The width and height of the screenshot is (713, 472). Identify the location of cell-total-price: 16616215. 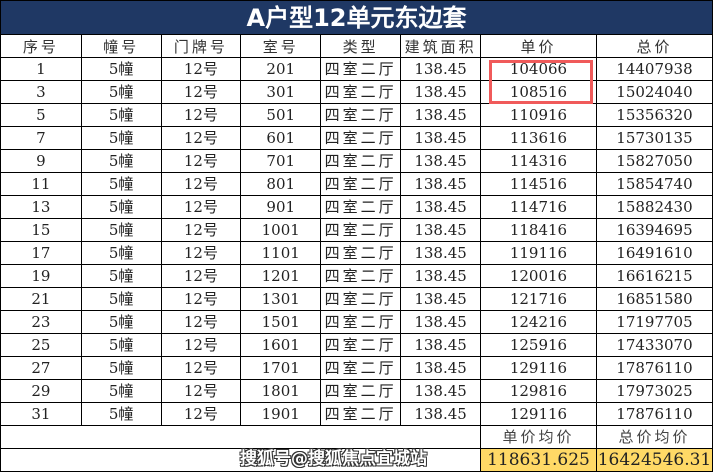
(654, 276).